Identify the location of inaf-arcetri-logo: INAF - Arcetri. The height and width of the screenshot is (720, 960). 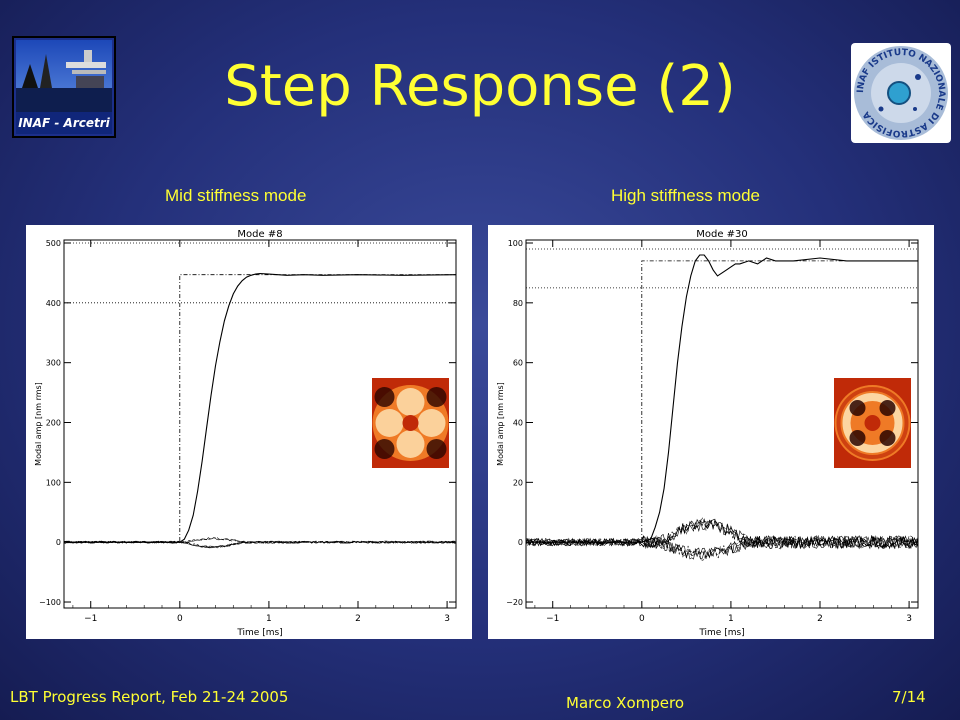
(64, 87).